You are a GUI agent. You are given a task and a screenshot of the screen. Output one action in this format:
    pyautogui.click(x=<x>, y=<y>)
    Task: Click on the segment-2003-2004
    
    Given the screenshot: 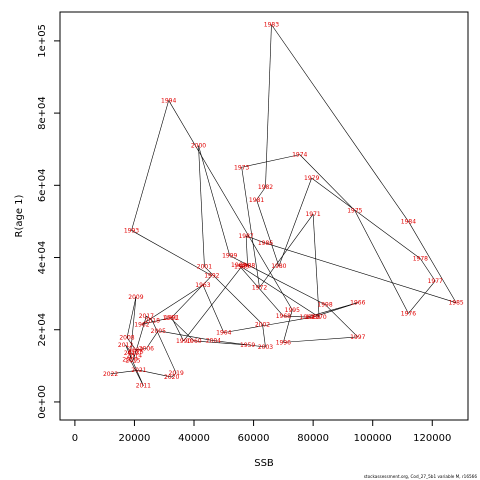 What is the action you would take?
    pyautogui.click(x=239, y=344)
    